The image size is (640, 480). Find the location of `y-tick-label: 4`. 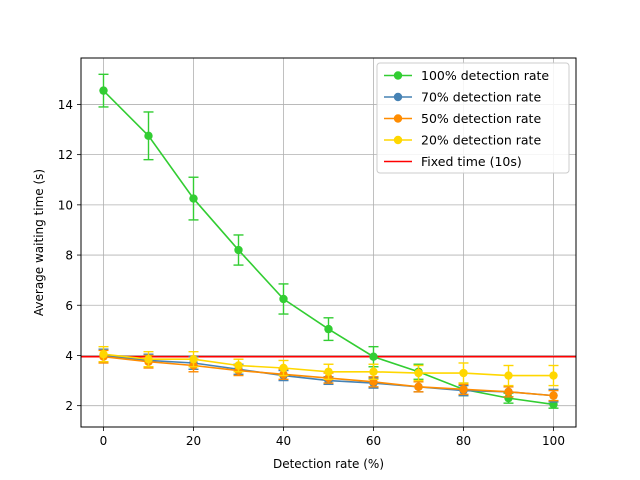

y-tick-label: 4 is located at coordinates (69, 356).